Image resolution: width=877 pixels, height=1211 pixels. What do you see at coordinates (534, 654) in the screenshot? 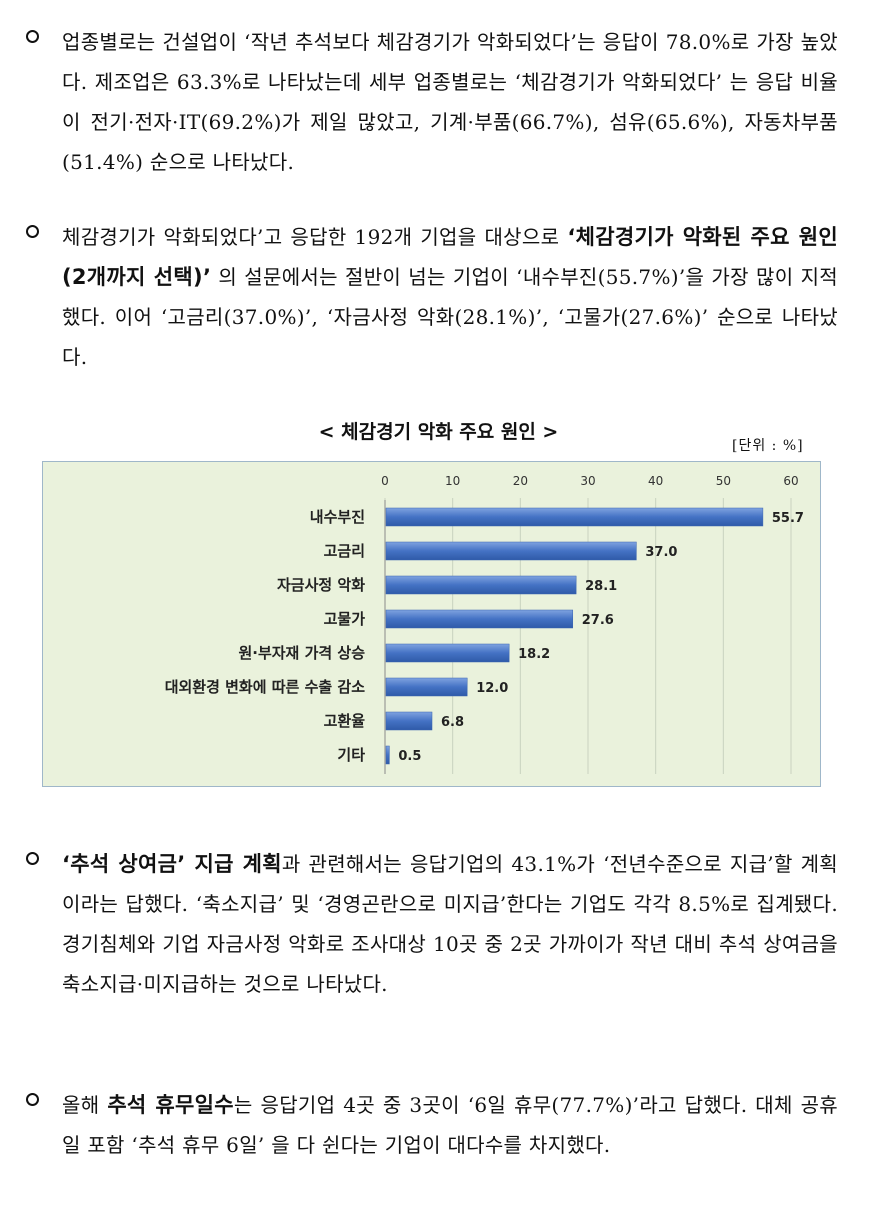
I see `data-label: 18.2` at bounding box center [534, 654].